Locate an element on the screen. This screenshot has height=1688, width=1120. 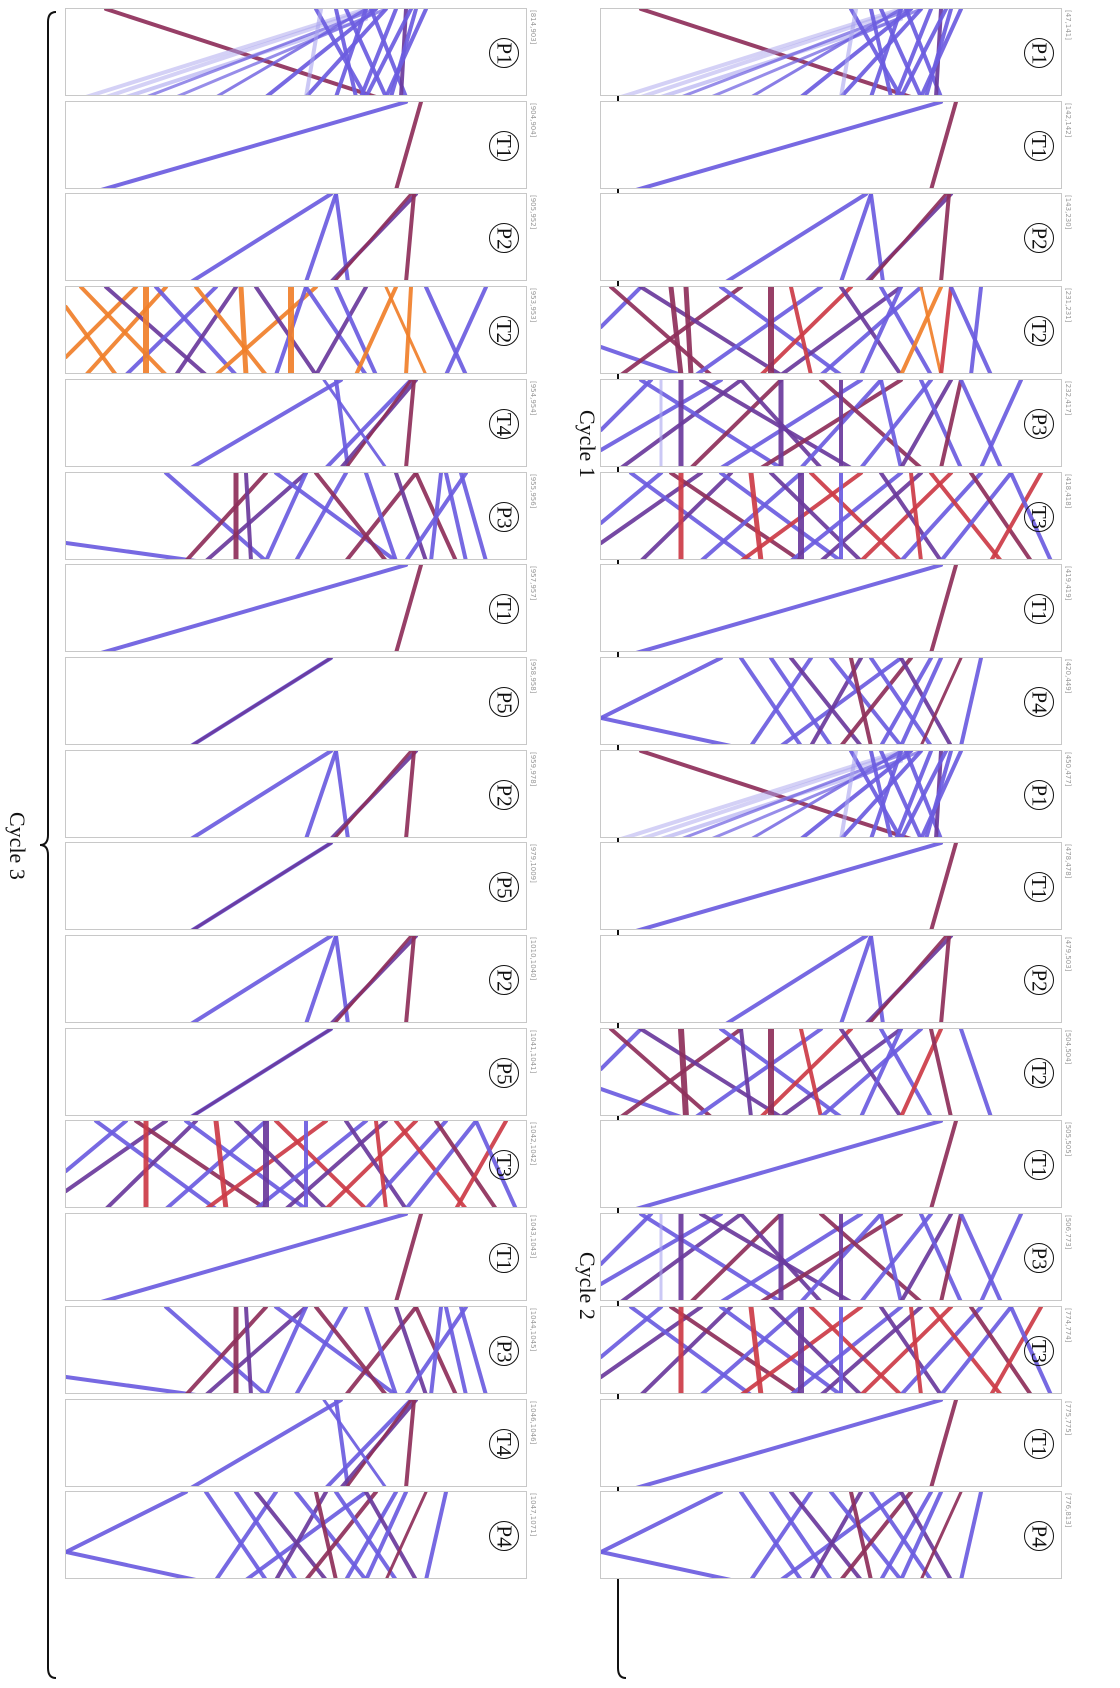
range-label: [420,449] is located at coordinates (1068, 676).